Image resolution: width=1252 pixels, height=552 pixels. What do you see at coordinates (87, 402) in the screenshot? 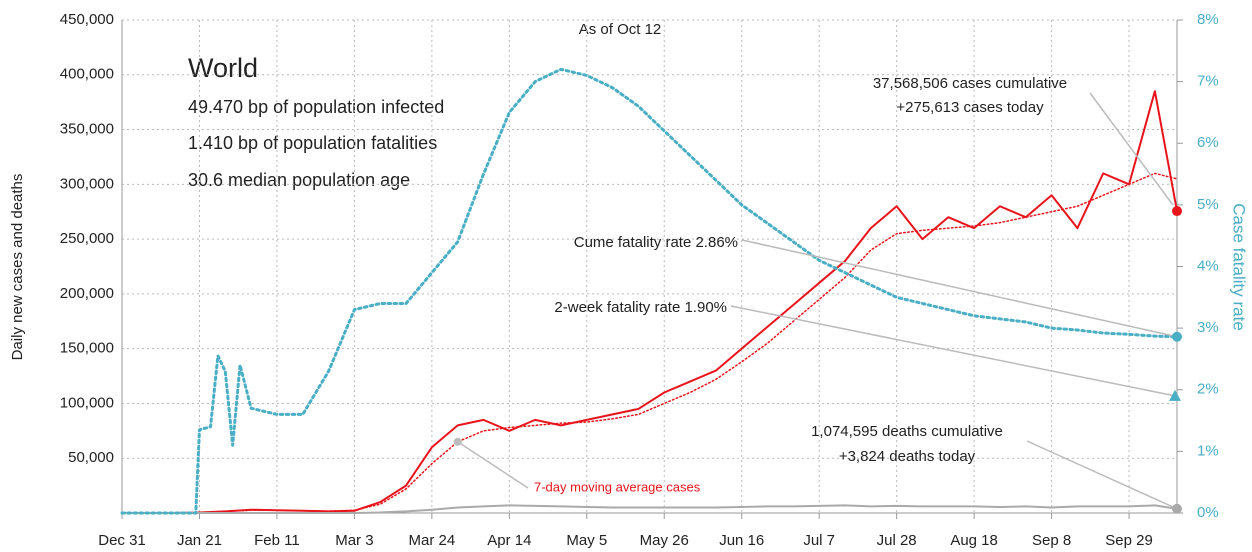
I see `y-tick-label: 100,000` at bounding box center [87, 402].